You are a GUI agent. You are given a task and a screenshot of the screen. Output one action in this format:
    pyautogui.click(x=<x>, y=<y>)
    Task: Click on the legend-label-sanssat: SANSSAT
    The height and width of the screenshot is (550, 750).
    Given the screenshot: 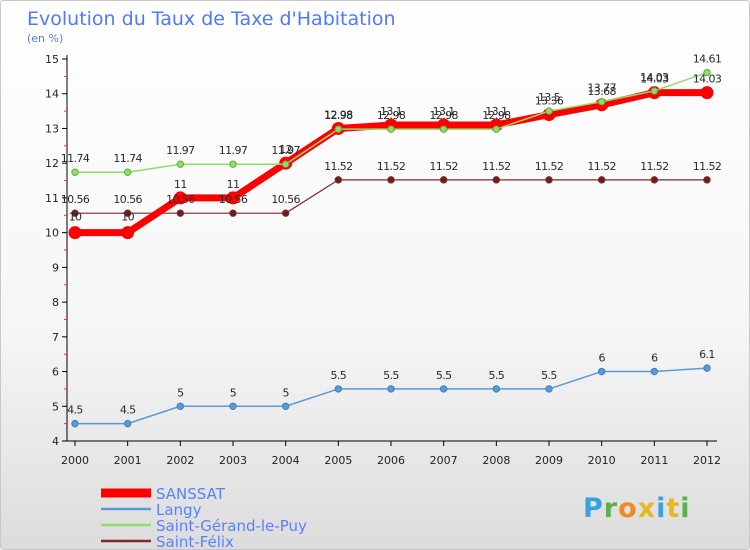 What is the action you would take?
    pyautogui.click(x=191, y=494)
    